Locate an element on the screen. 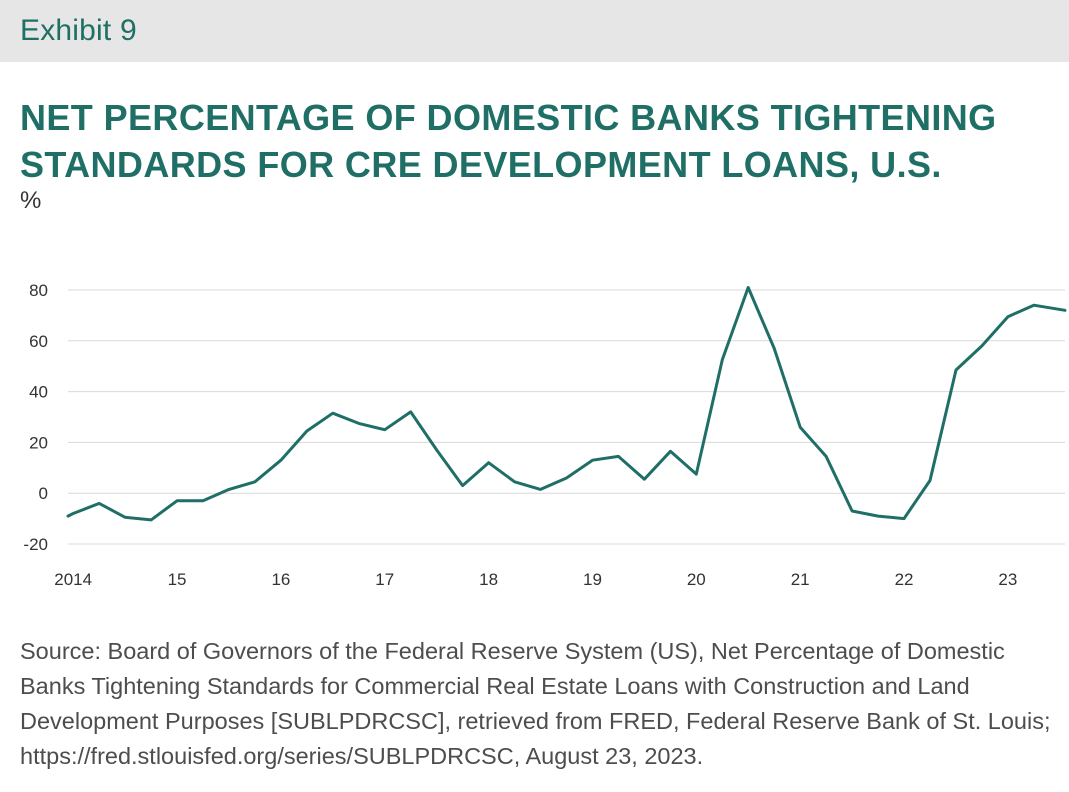 The height and width of the screenshot is (792, 1069). x-axis-ticks: 2014 15 16 17 18 19 20 21 22 23 is located at coordinates (535, 579).